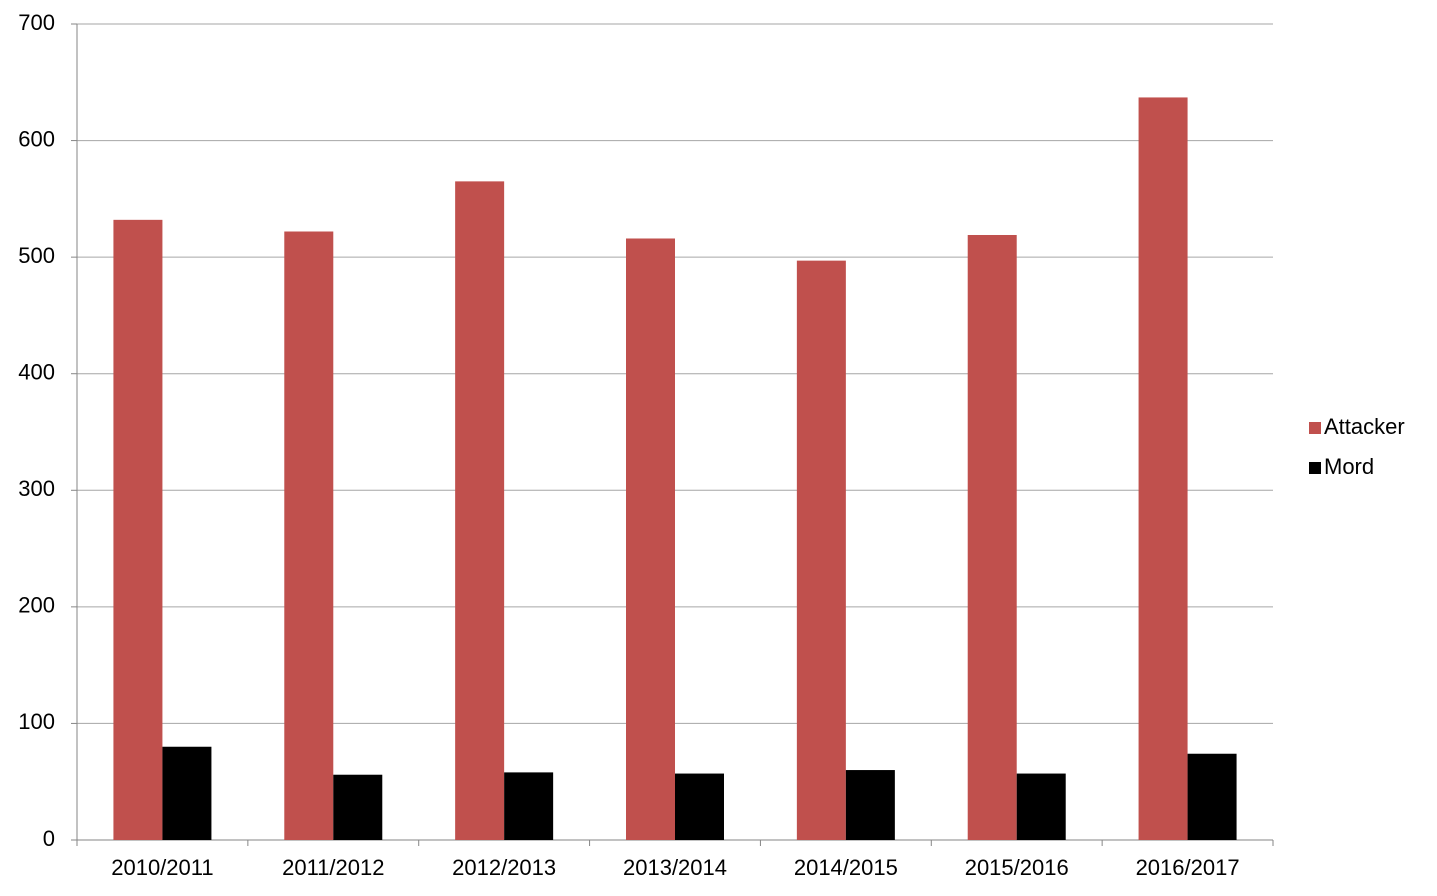 The height and width of the screenshot is (896, 1437). Describe the element at coordinates (36, 255) in the screenshot. I see `y-tick-label: 500` at that location.